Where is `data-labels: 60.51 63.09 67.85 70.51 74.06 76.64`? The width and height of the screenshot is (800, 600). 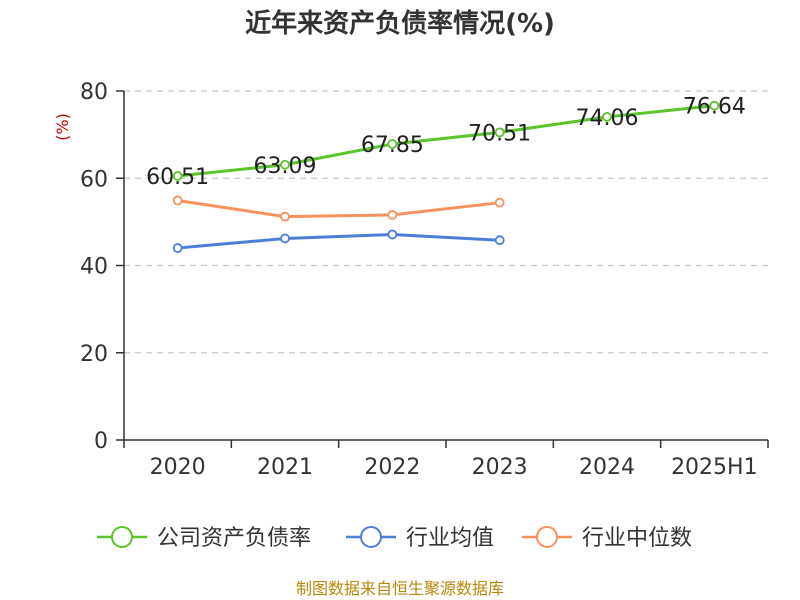 data-labels: 60.51 63.09 67.85 70.51 74.06 76.64 is located at coordinates (446, 142).